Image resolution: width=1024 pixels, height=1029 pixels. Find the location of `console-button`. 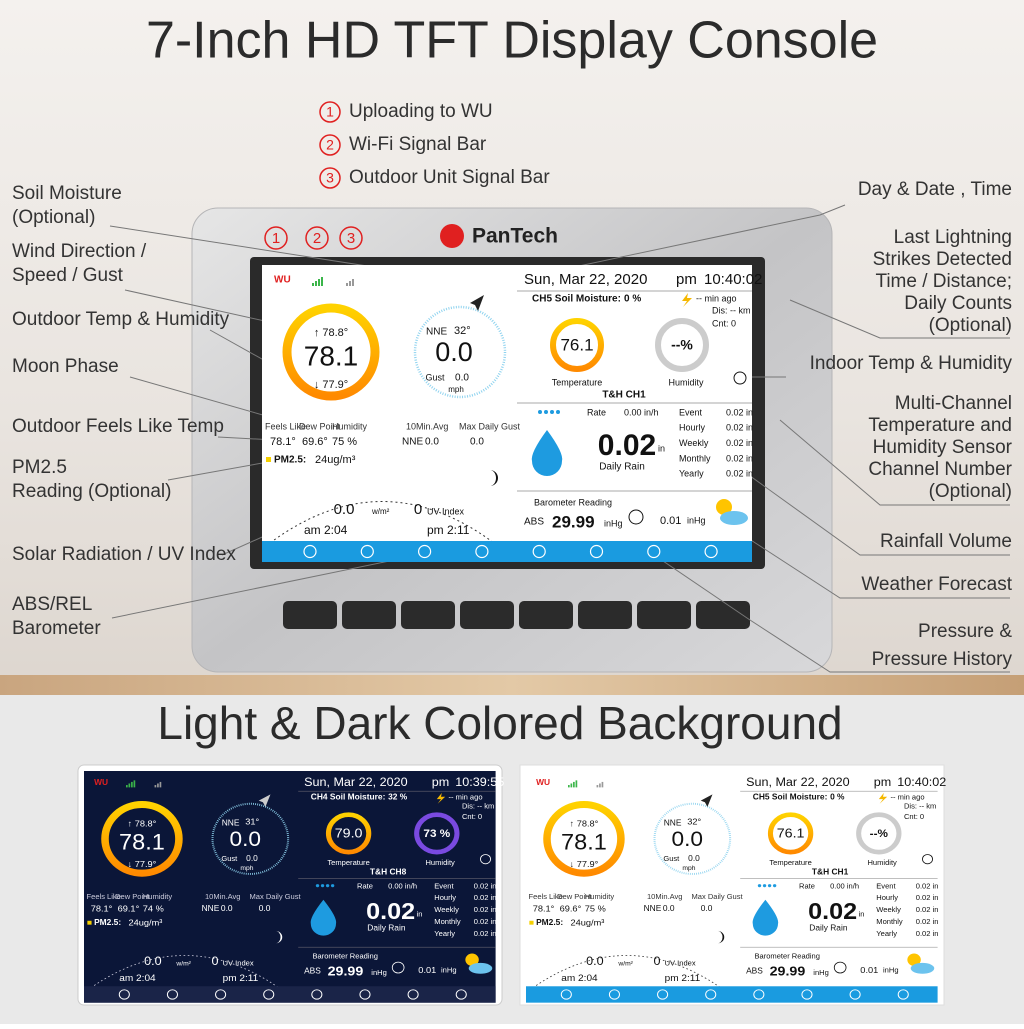

console-button is located at coordinates (546, 615).